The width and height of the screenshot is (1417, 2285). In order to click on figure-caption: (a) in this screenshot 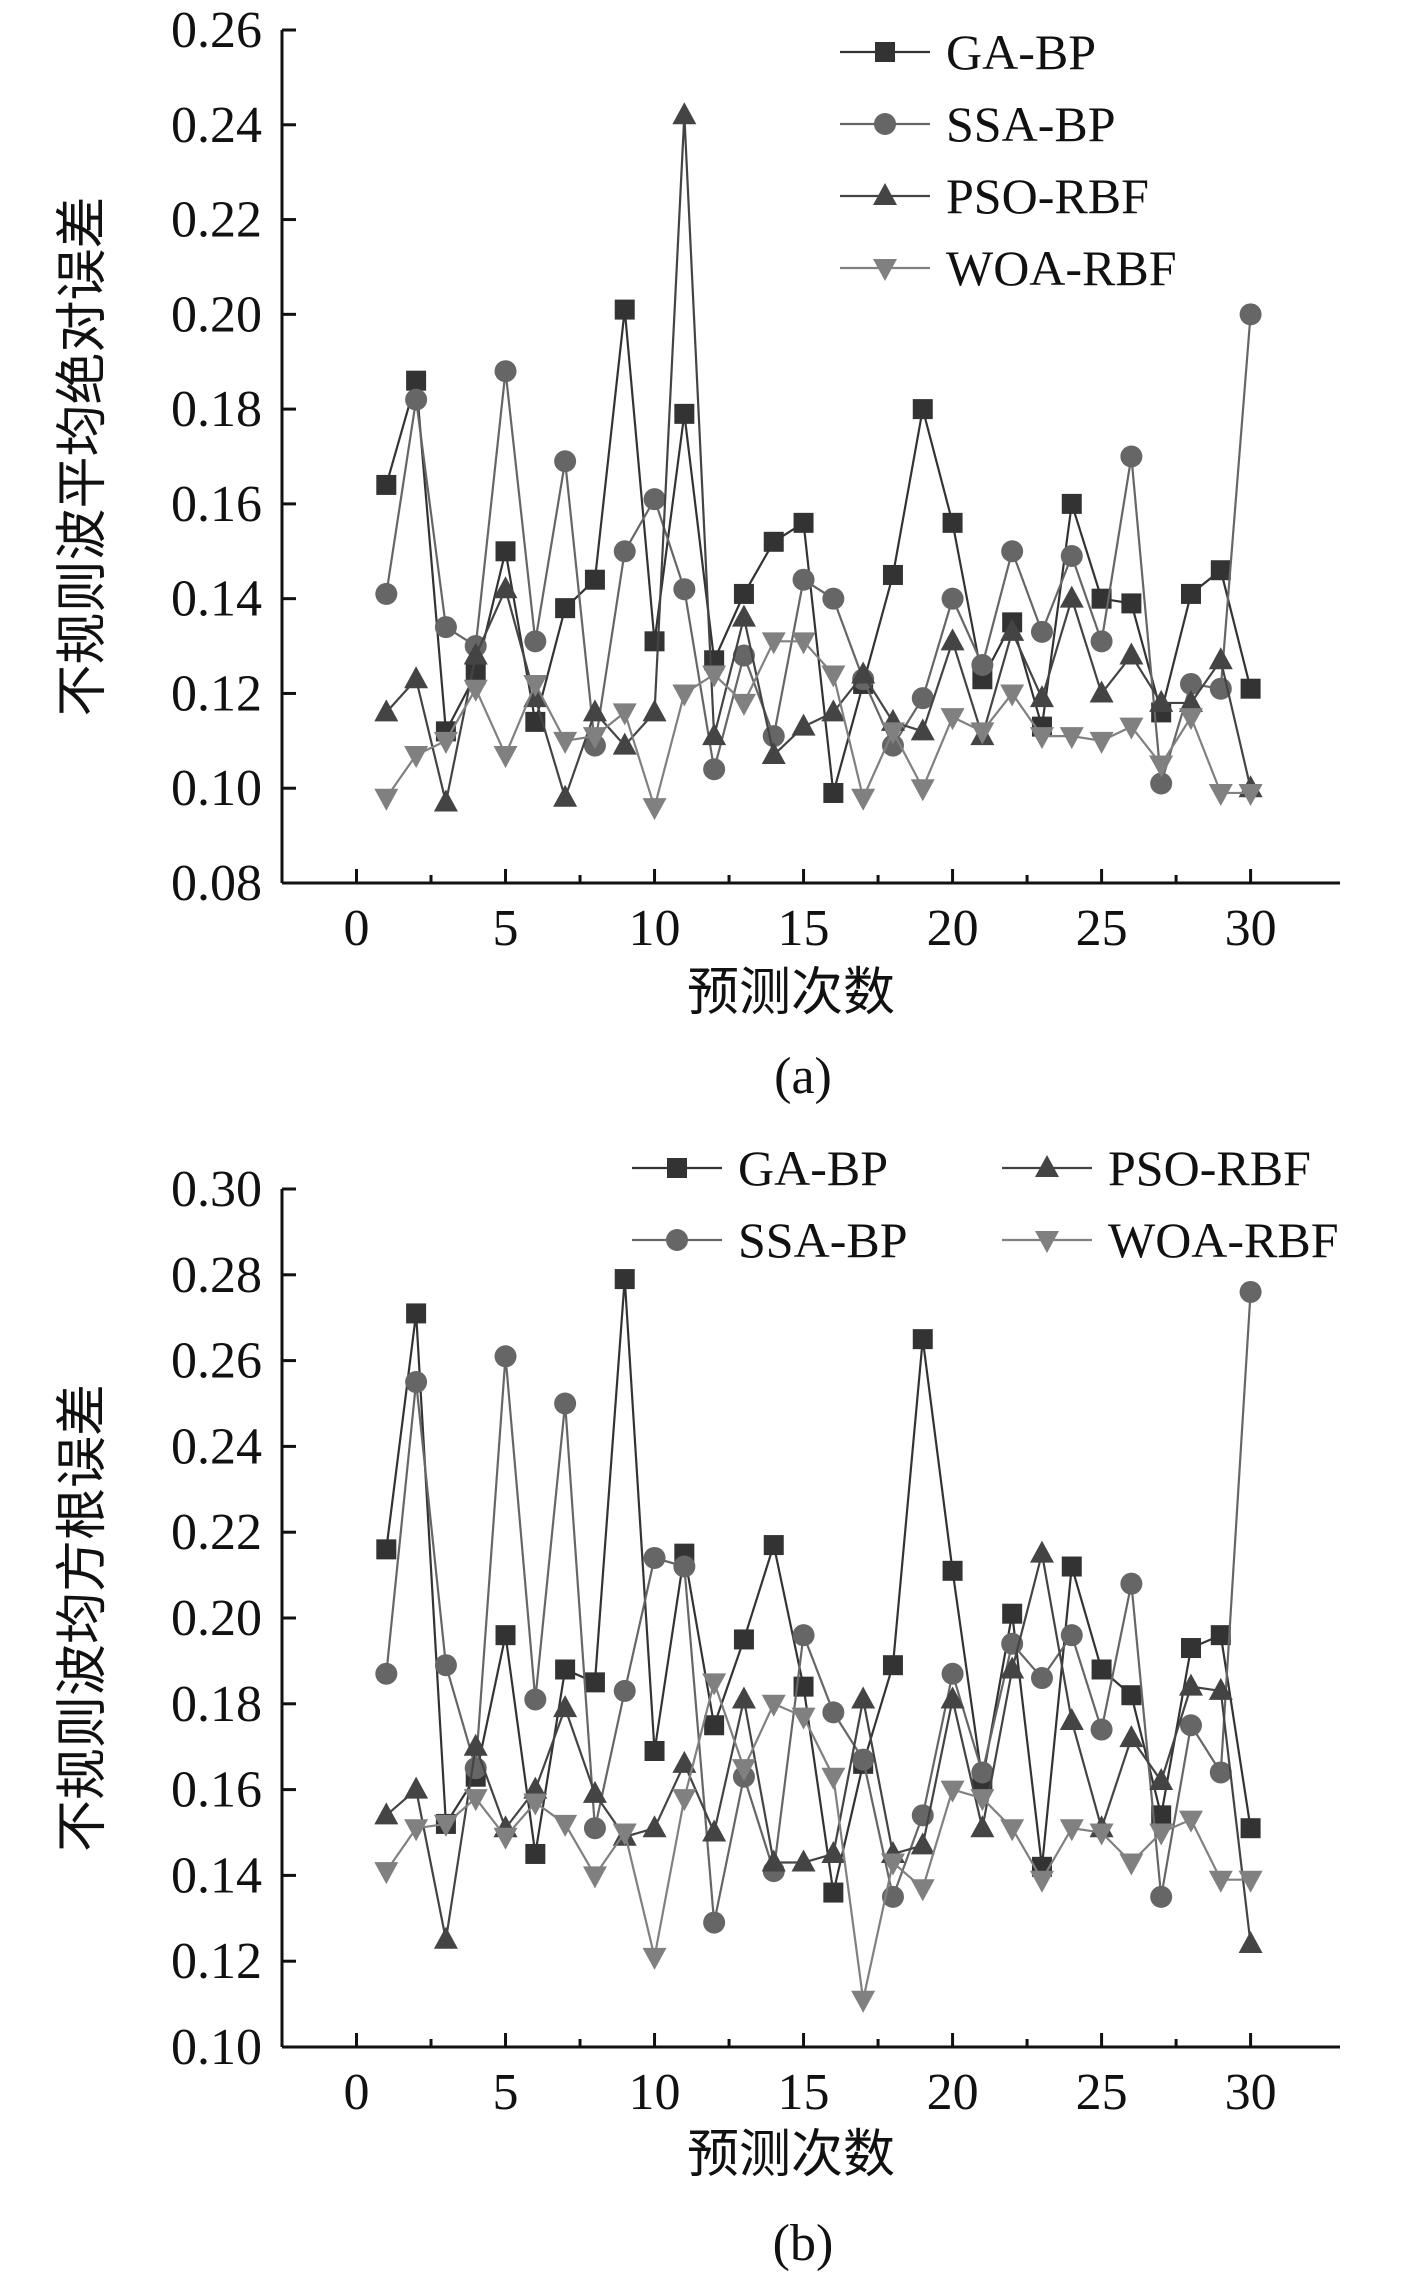, I will do `click(803, 1076)`.